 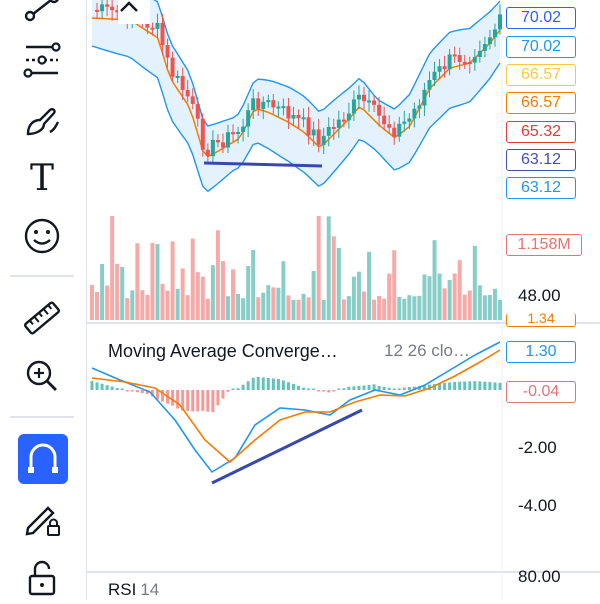 I want to click on drawing-toolbar: T, so click(x=43, y=300).